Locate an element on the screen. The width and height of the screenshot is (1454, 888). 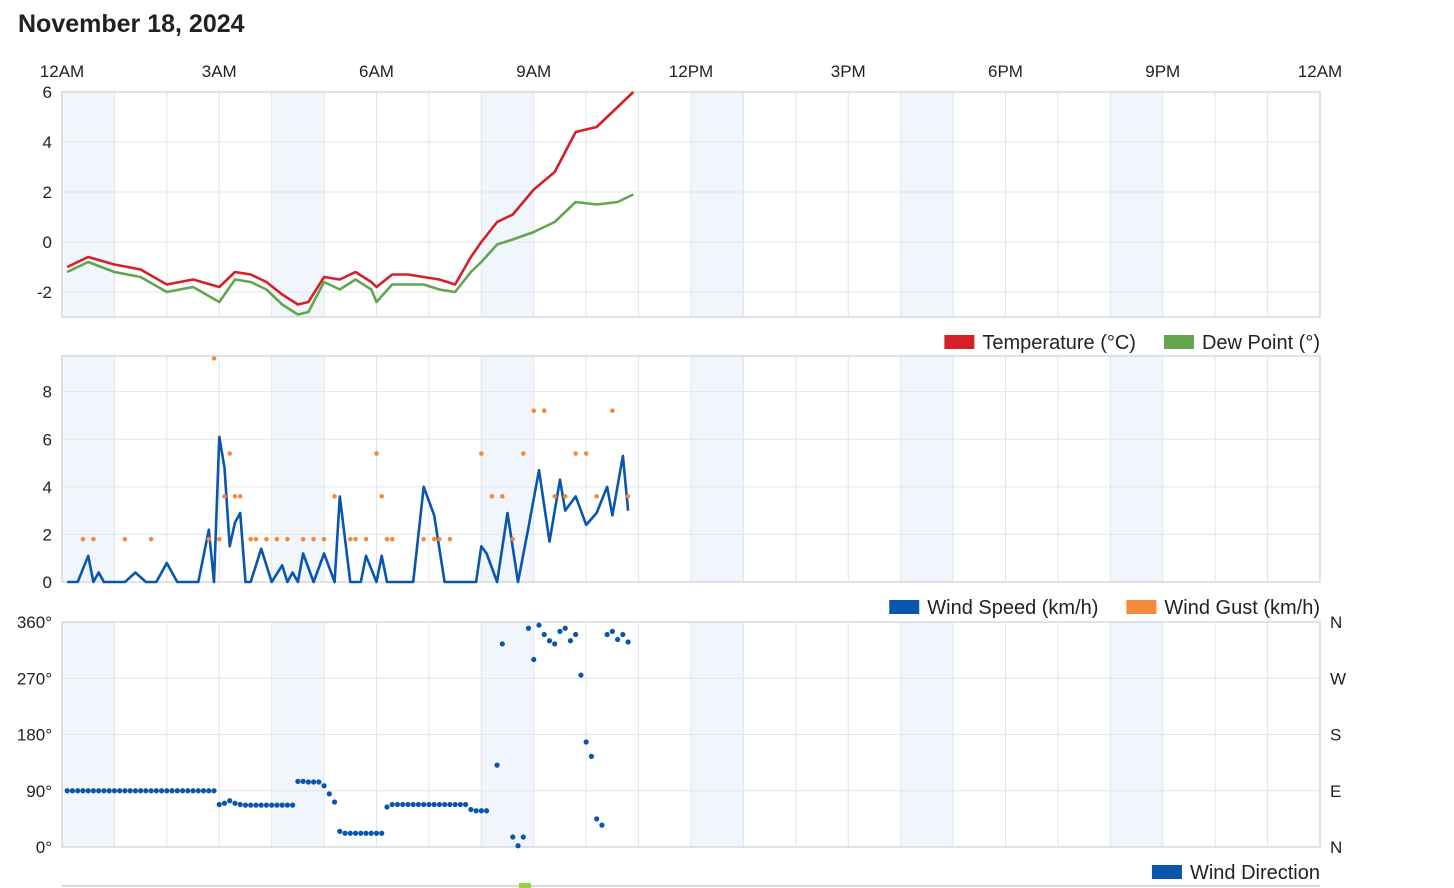
legend-label: Wind Direction is located at coordinates (1255, 873).